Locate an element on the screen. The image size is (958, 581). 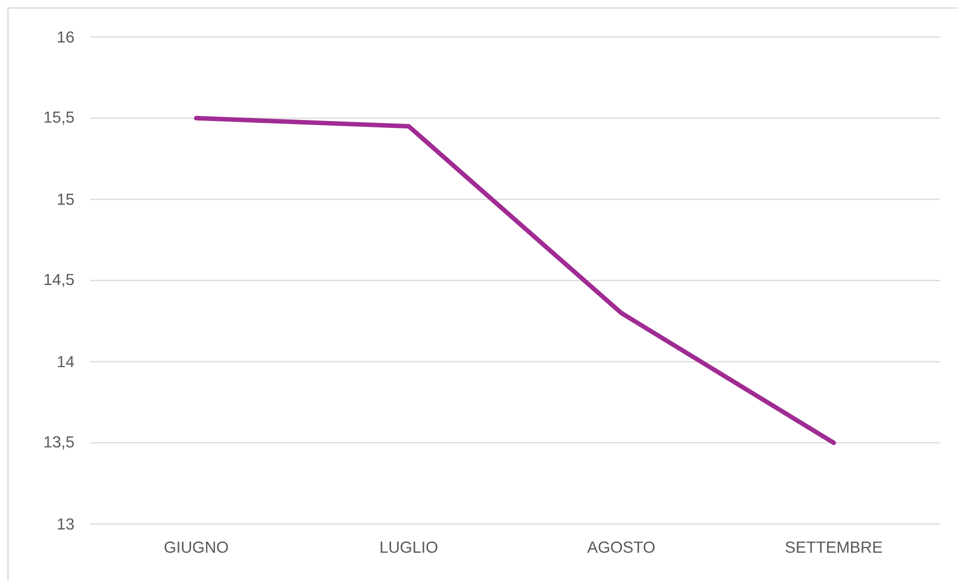
y-tick-label: 15,5 is located at coordinates (59, 118).